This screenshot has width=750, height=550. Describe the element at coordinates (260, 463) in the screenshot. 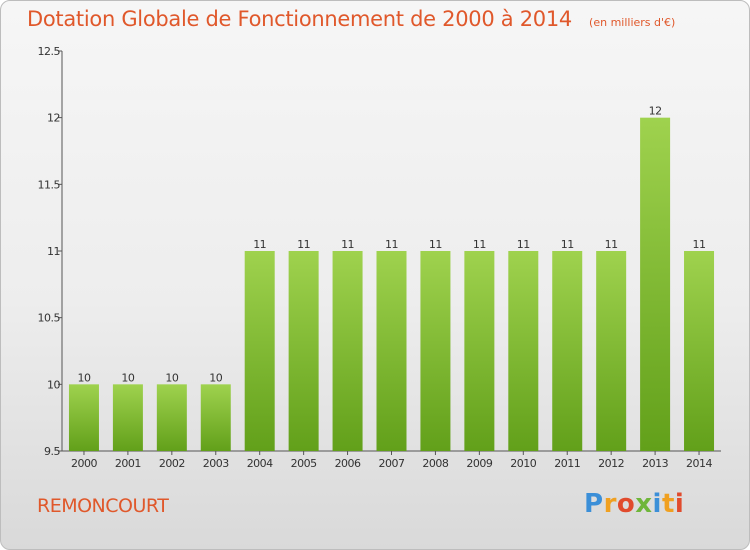

I see `x-tick-label: 2004` at that location.